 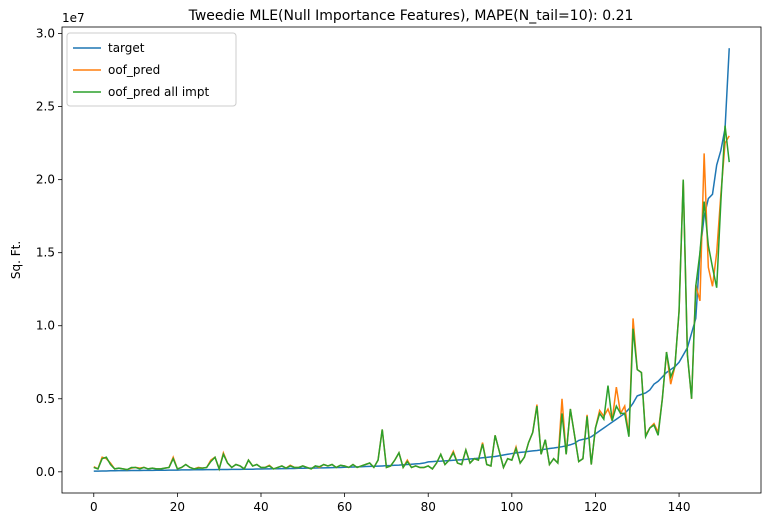 What do you see at coordinates (45, 326) in the screenshot?
I see `y-tick-label: 1.0` at bounding box center [45, 326].